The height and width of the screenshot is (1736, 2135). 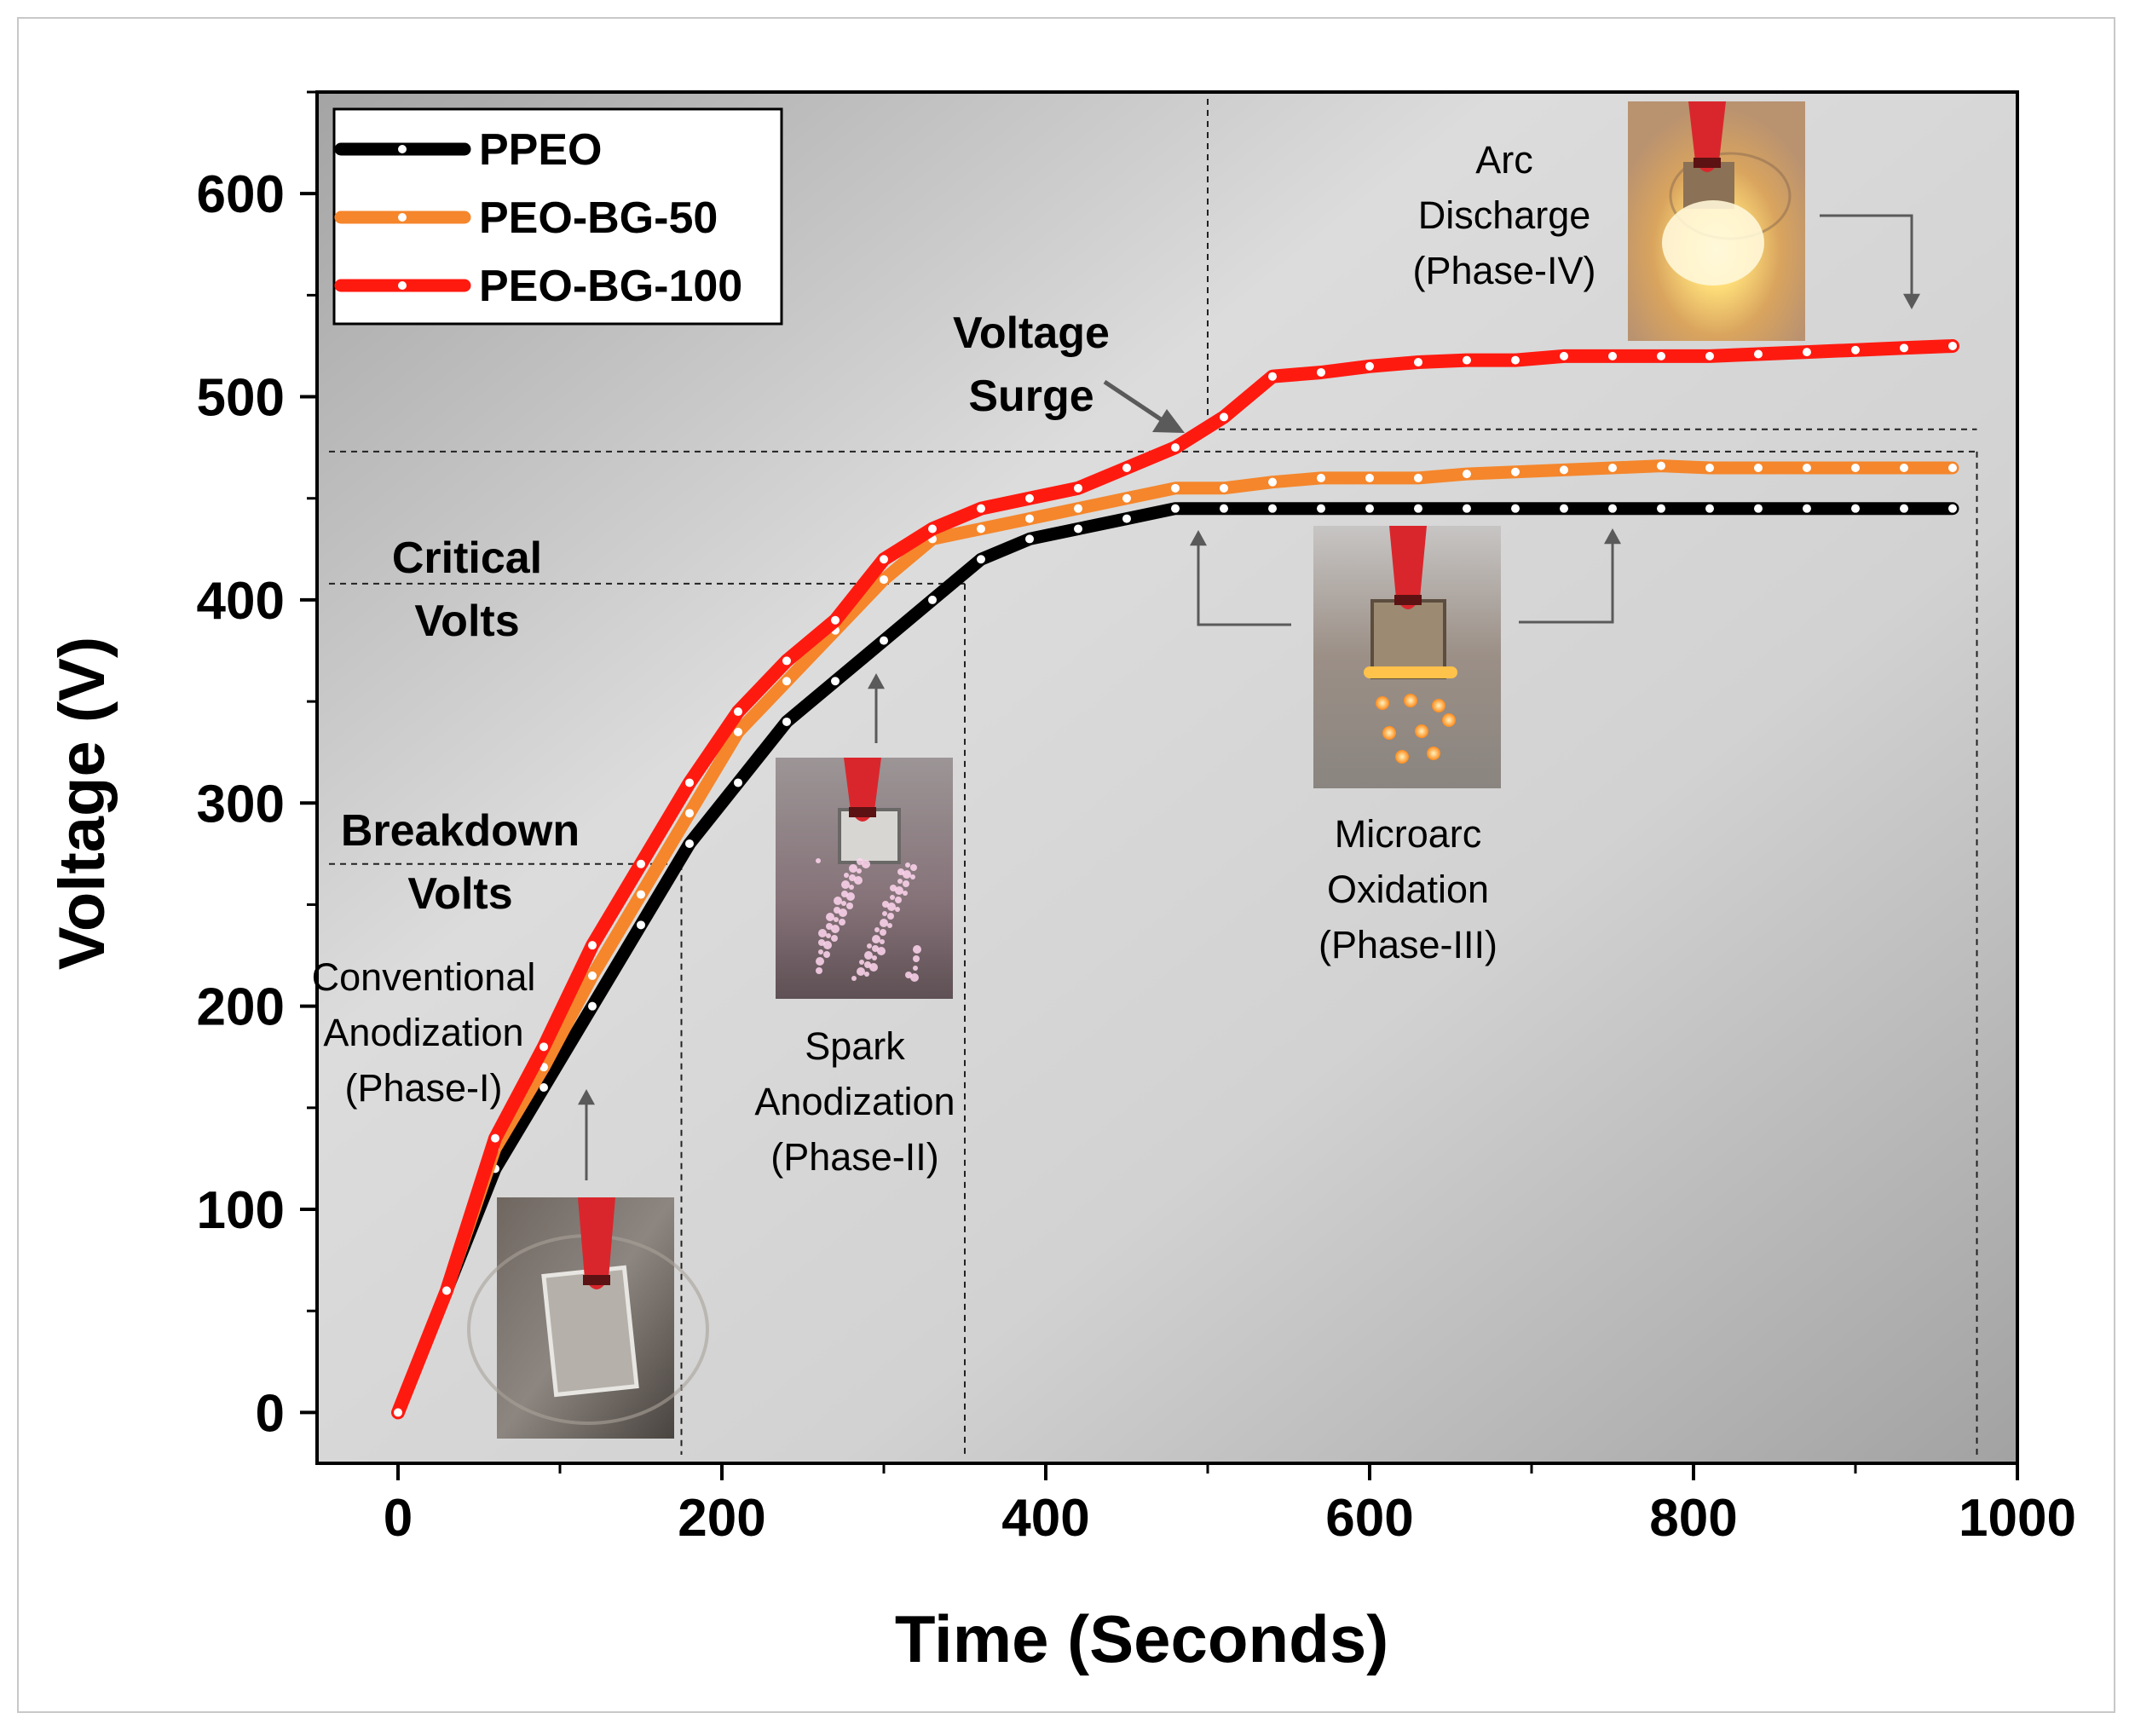 What do you see at coordinates (855, 1046) in the screenshot?
I see `phase-2-label-line: Spark` at bounding box center [855, 1046].